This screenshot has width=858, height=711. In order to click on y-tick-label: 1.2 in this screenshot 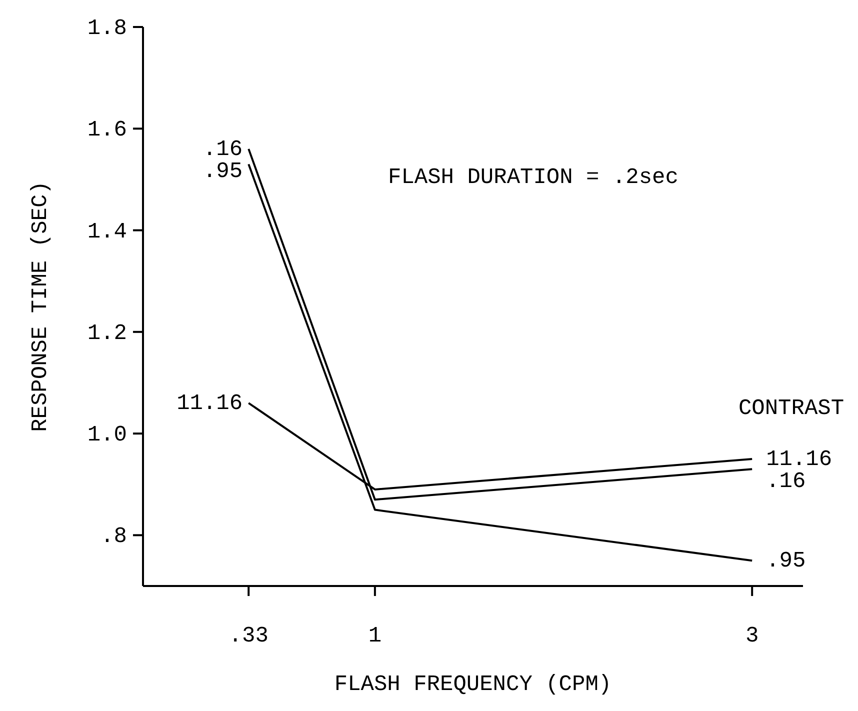, I will do `click(107, 333)`.